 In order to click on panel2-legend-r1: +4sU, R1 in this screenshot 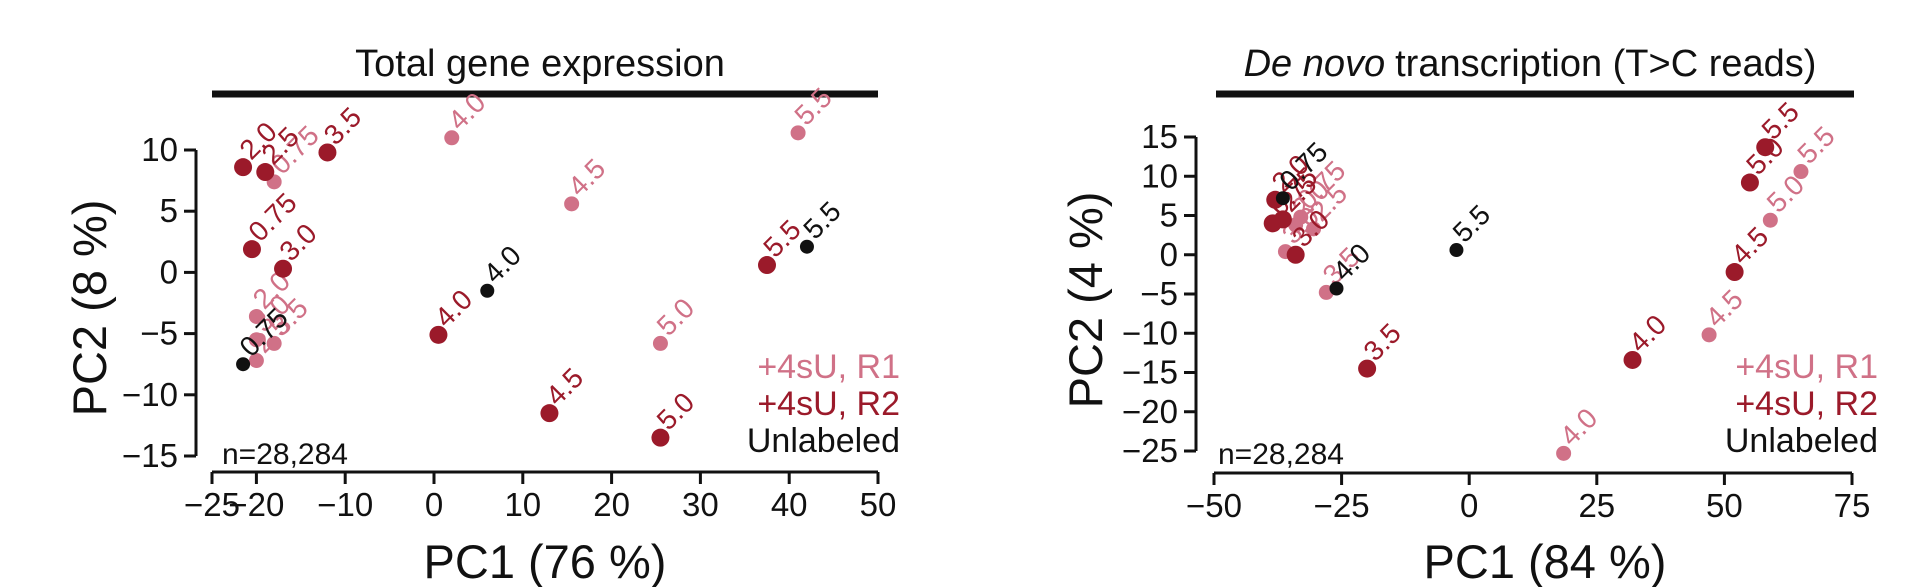, I will do `click(1806, 367)`.